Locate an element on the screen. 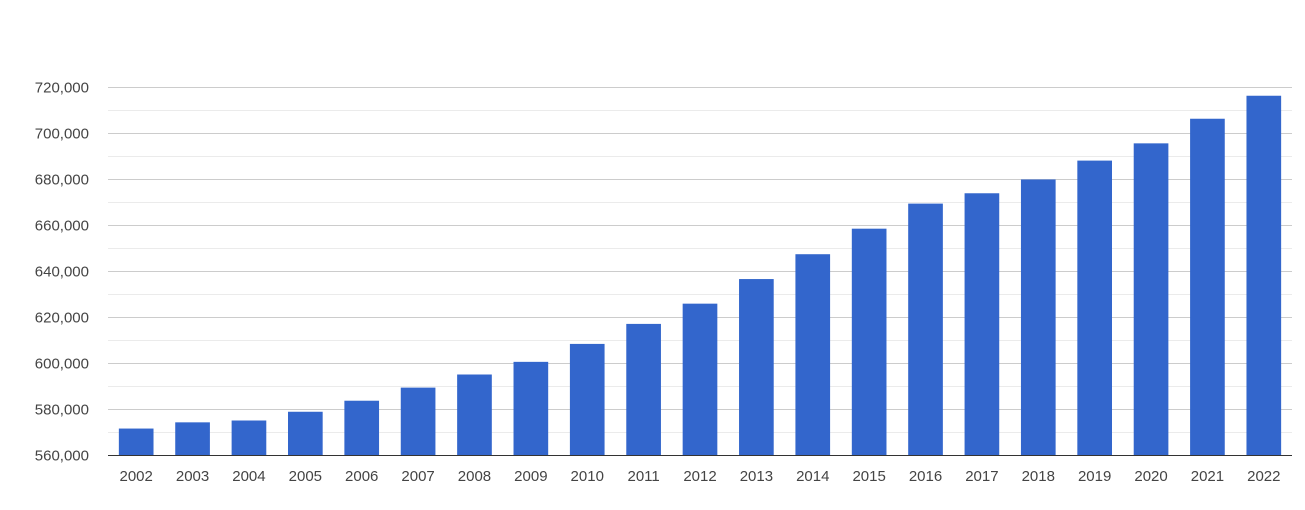 Image resolution: width=1305 pixels, height=510 pixels. bar-2013 is located at coordinates (756, 367).